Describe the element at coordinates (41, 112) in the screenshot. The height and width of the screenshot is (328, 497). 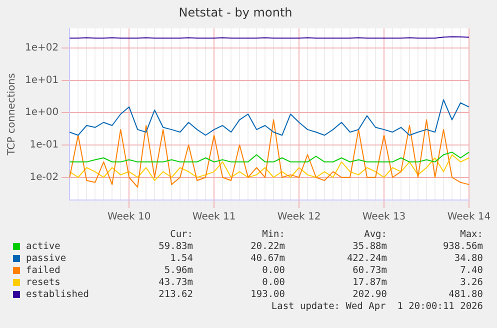
I see `y-tick-label: 1e+00` at that location.